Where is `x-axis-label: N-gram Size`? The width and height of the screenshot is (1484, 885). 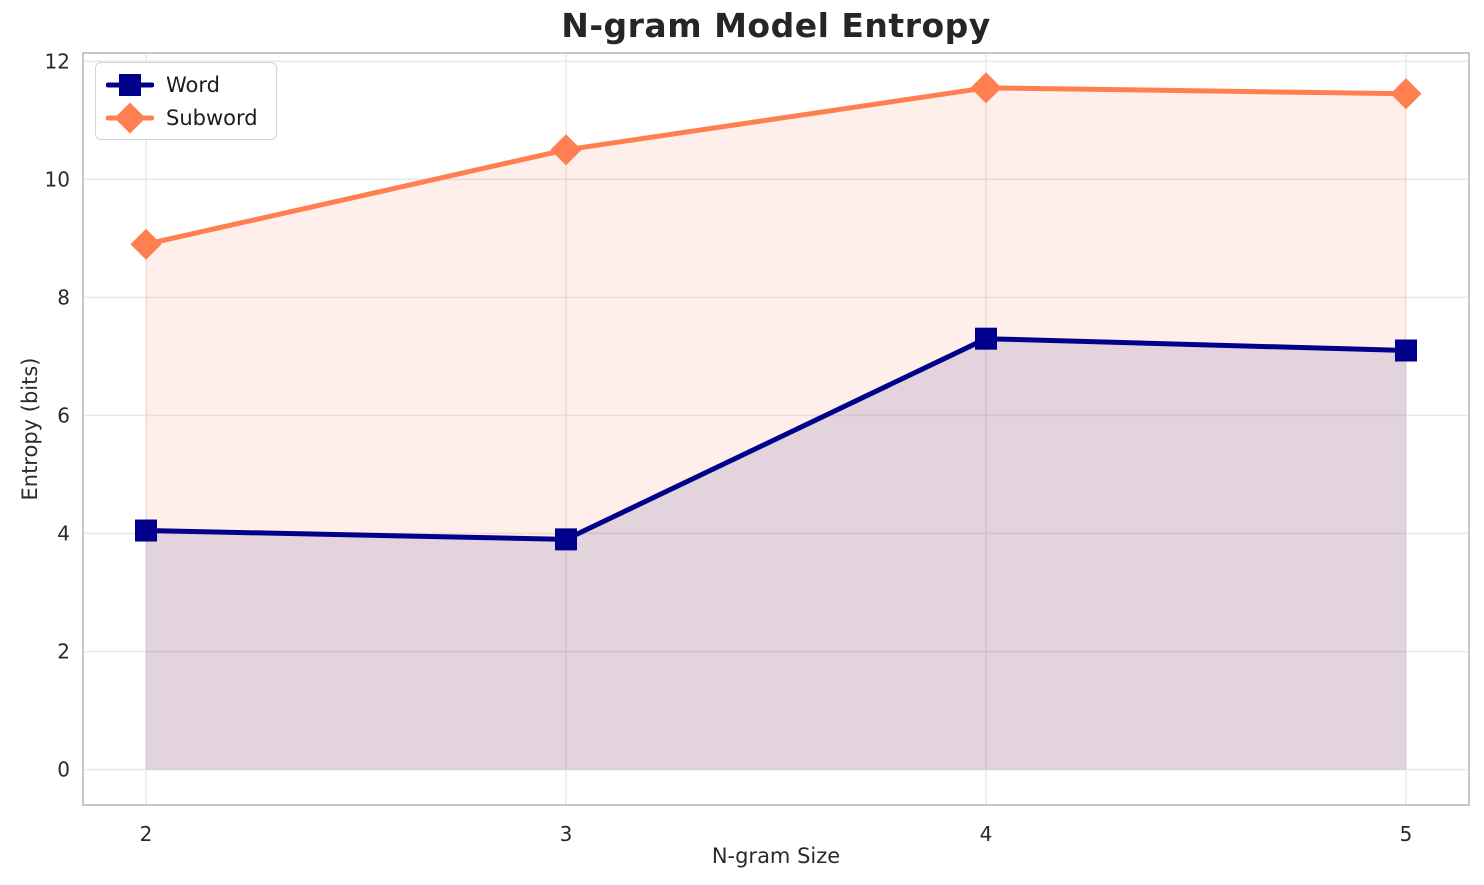 x-axis-label: N-gram Size is located at coordinates (776, 856).